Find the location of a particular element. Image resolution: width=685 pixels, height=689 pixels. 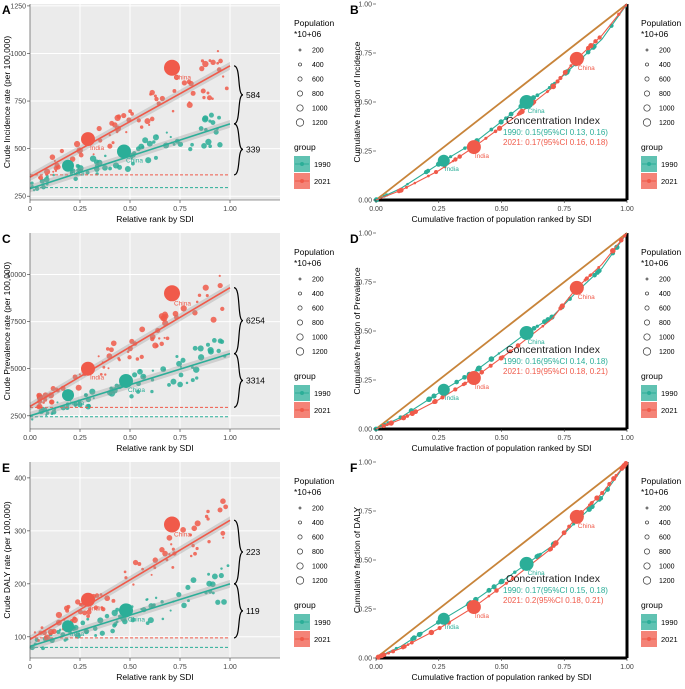

brace-1990 is located at coordinates (238, 611).